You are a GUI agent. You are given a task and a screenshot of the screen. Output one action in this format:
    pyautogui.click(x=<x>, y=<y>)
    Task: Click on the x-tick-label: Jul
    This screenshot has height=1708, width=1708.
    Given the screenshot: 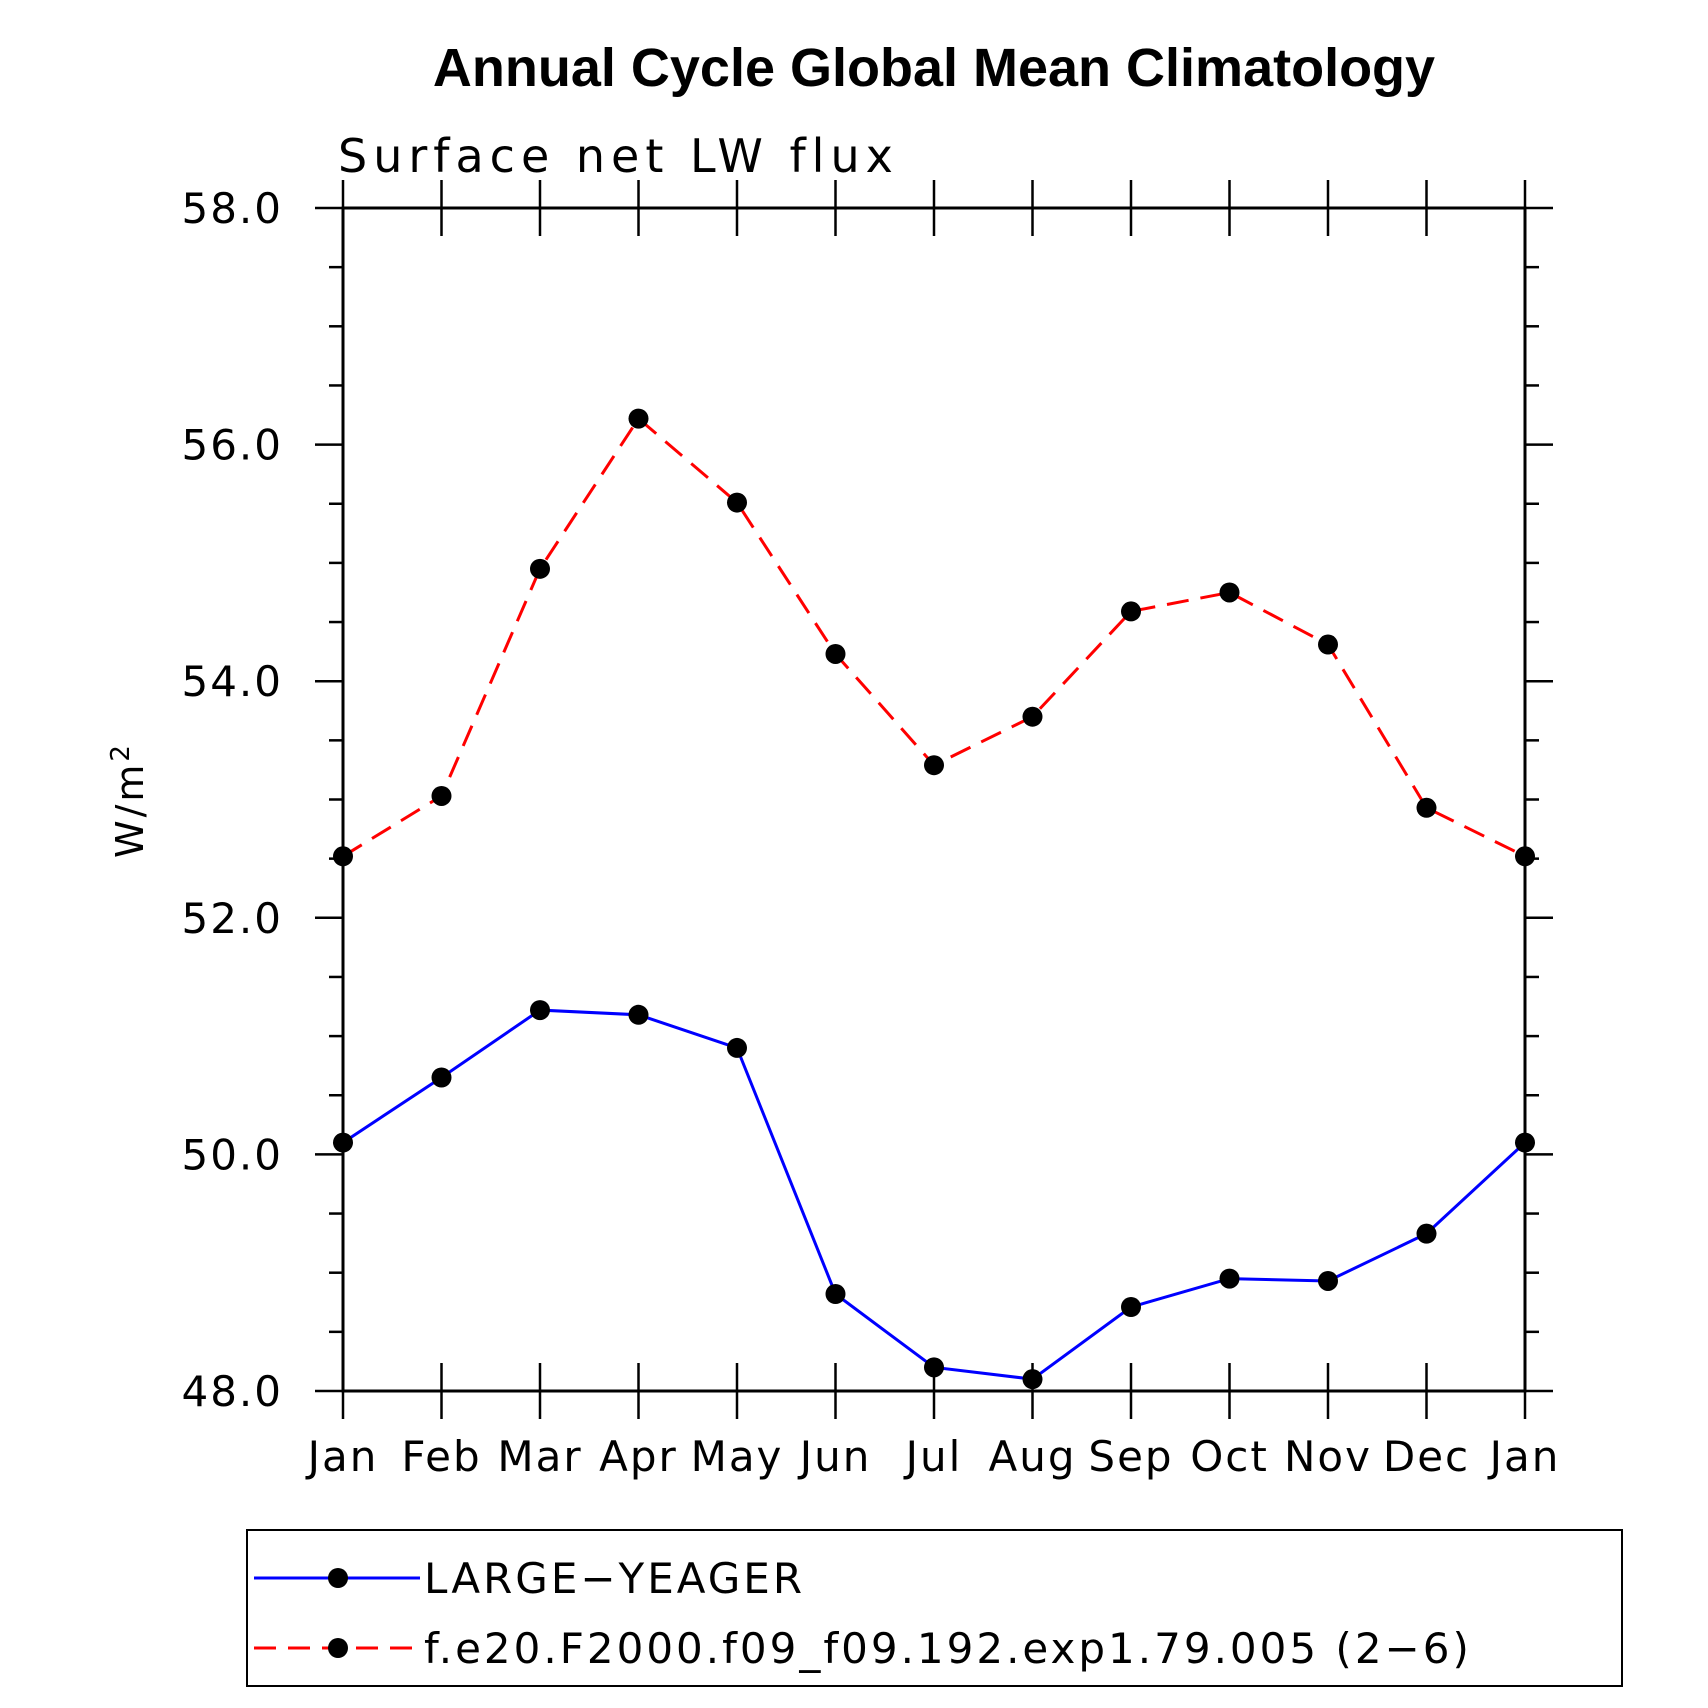 What is the action you would take?
    pyautogui.click(x=933, y=1456)
    